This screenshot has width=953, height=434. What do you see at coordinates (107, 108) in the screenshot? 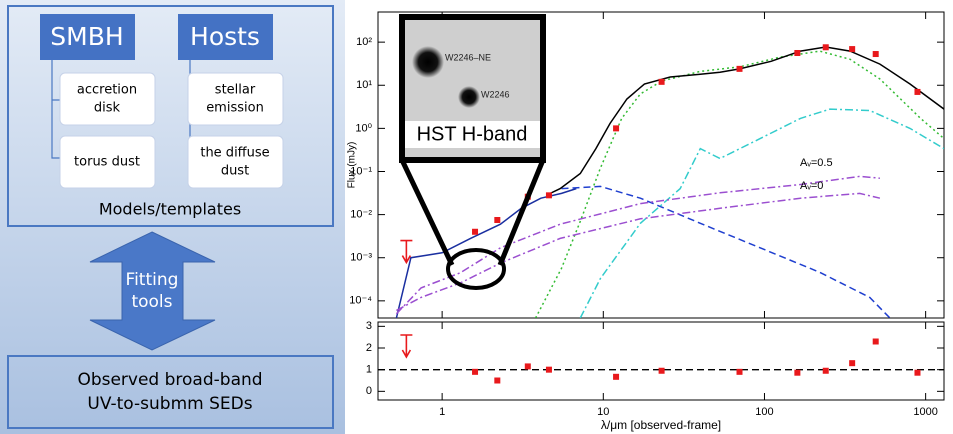
I see `component-label: disk` at bounding box center [107, 108].